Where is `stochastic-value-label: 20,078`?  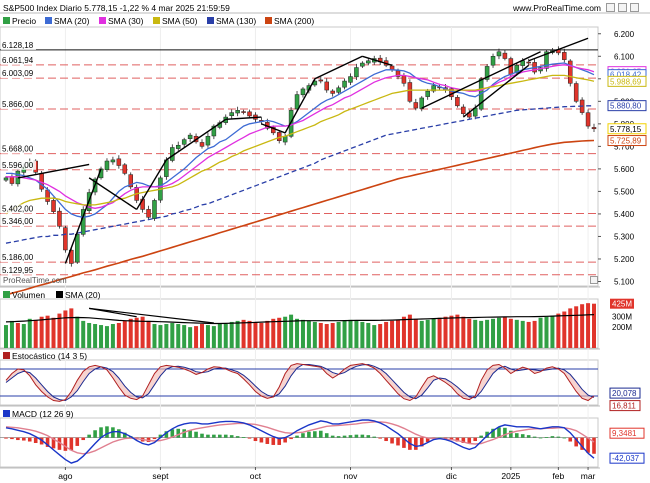 stochastic-value-label: 20,078 is located at coordinates (624, 393).